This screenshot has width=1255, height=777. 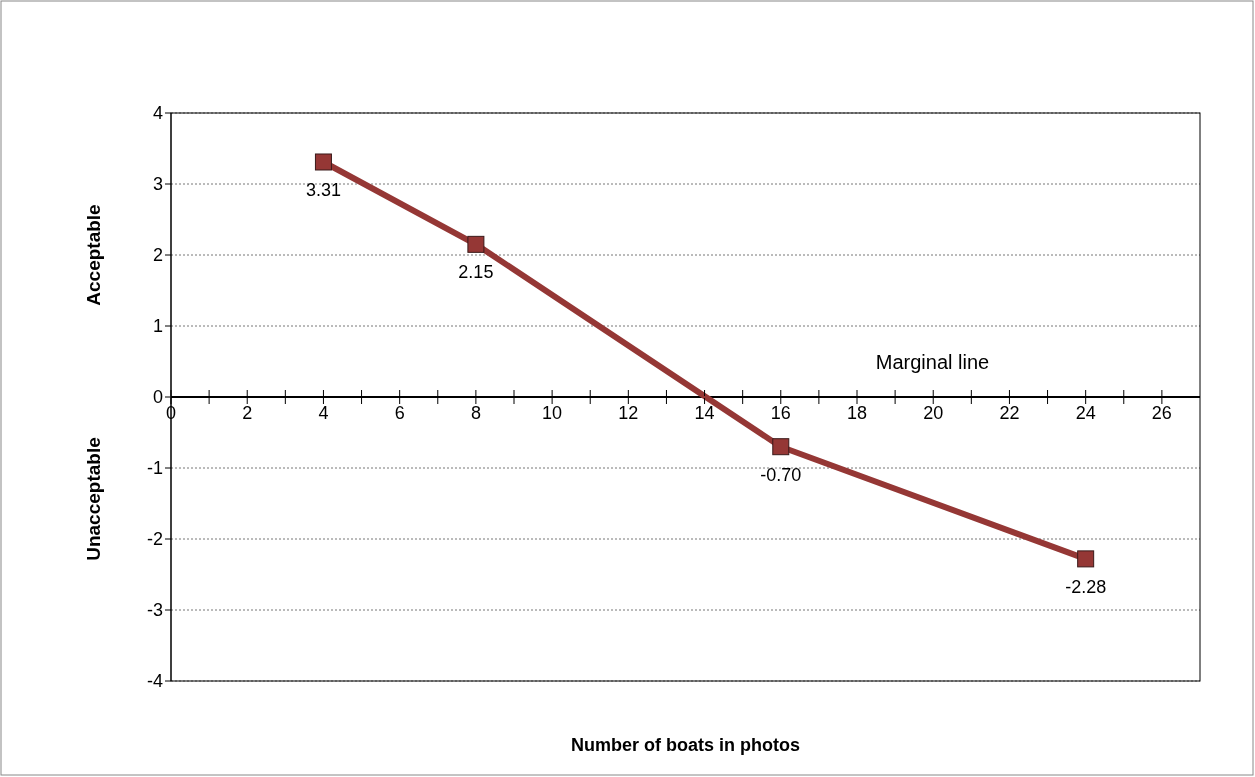 I want to click on annotation: Marginal line, so click(x=932, y=362).